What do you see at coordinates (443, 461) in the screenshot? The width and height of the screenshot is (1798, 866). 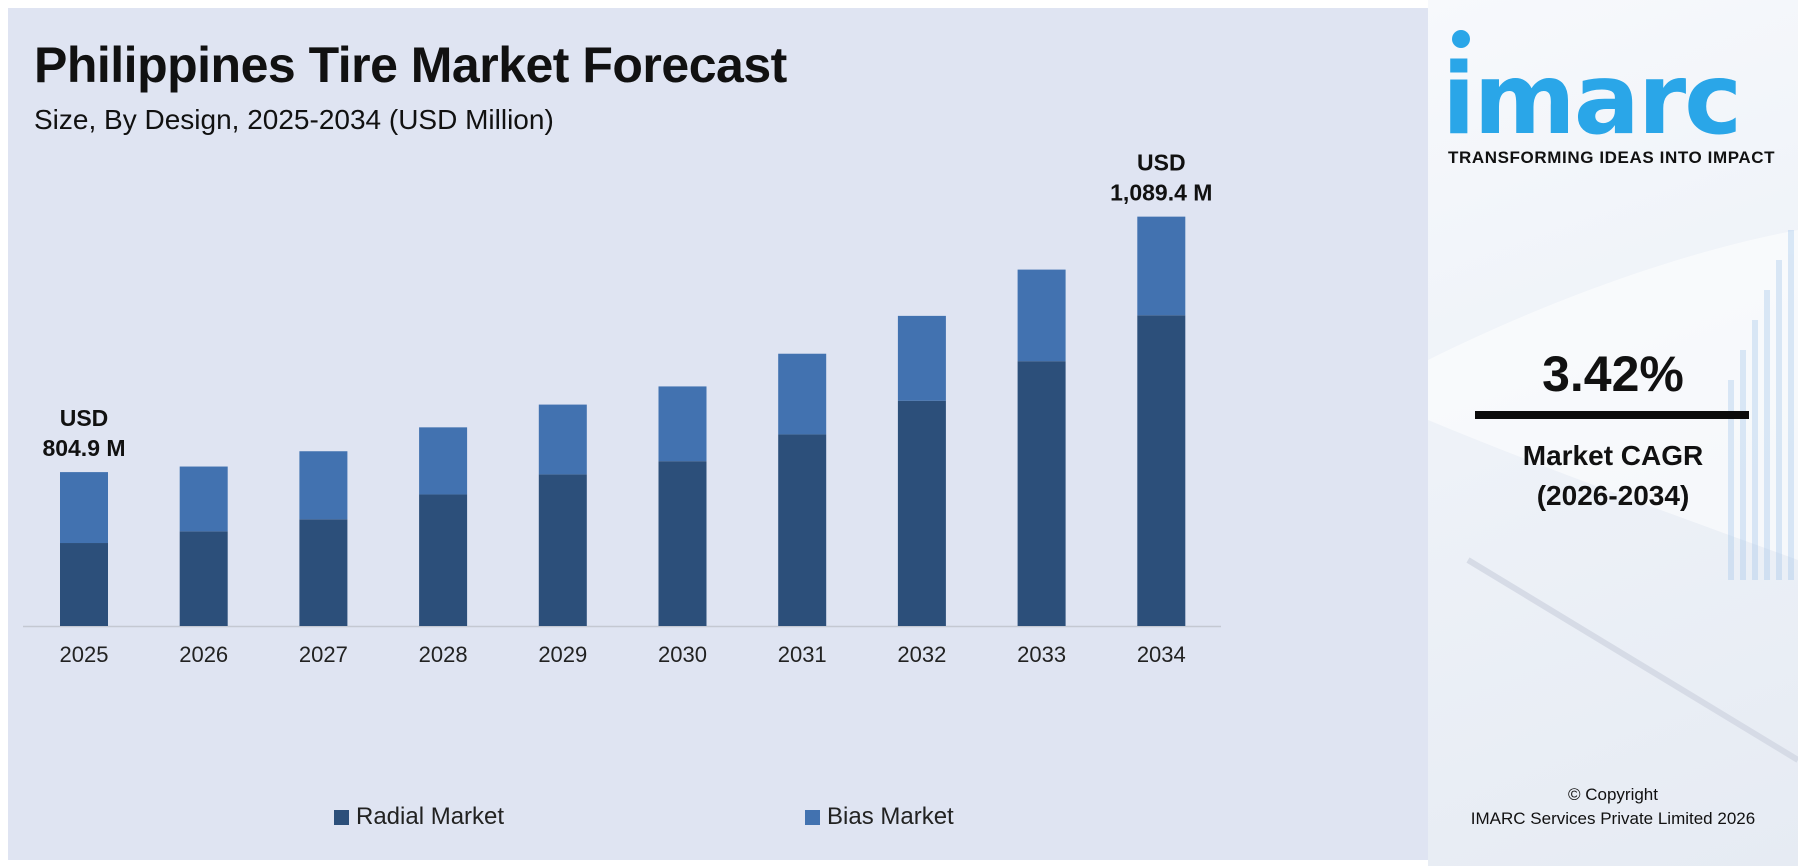 I see `bar-bias-2028` at bounding box center [443, 461].